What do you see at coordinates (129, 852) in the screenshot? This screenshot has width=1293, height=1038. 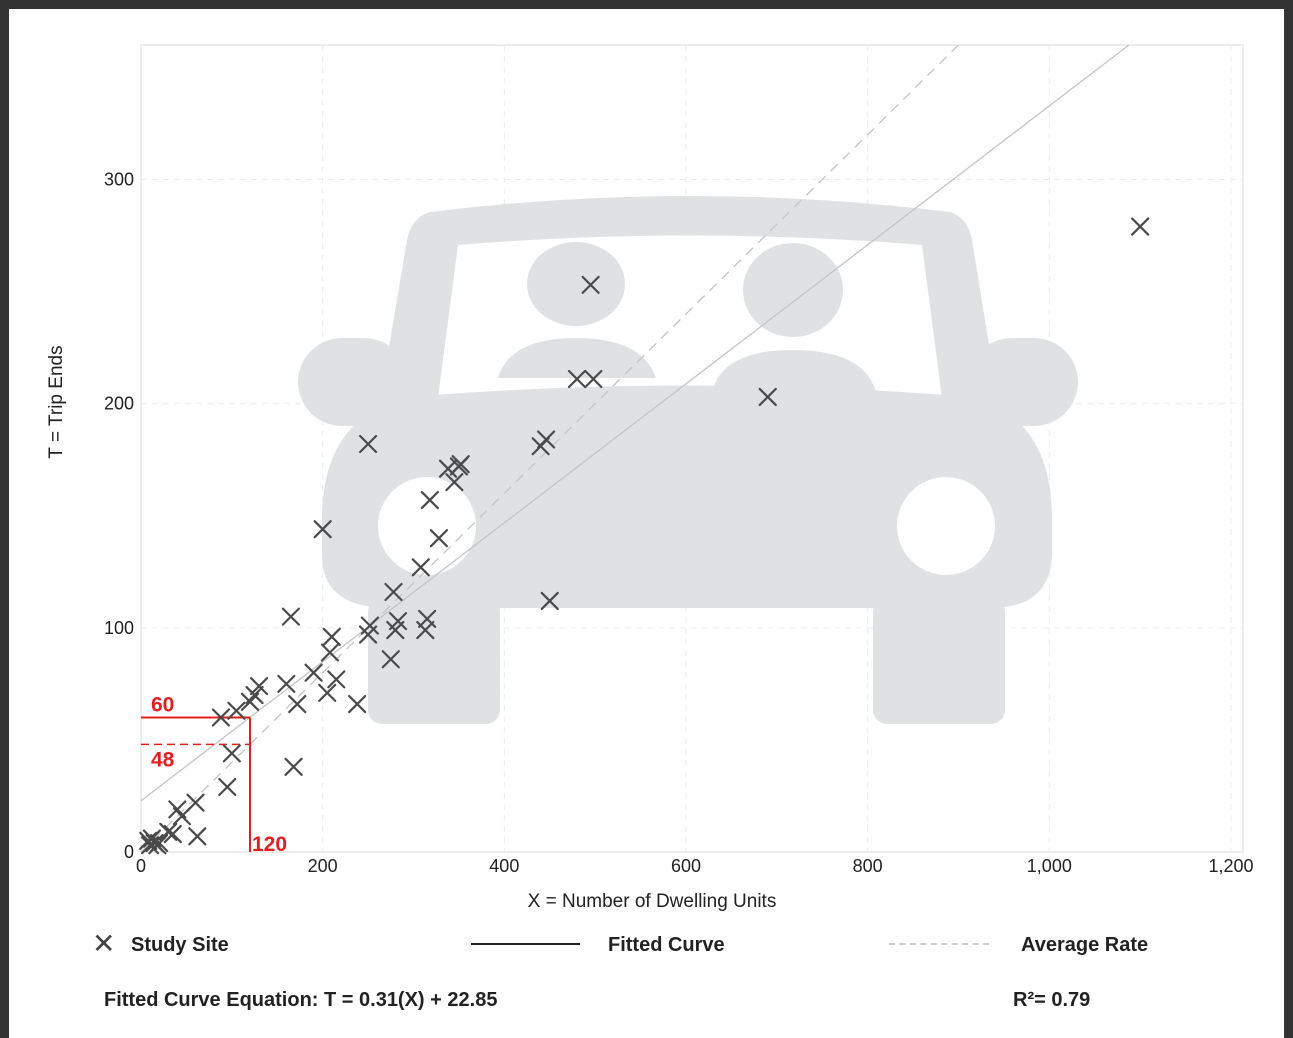 I see `y-tick-label: 0` at bounding box center [129, 852].